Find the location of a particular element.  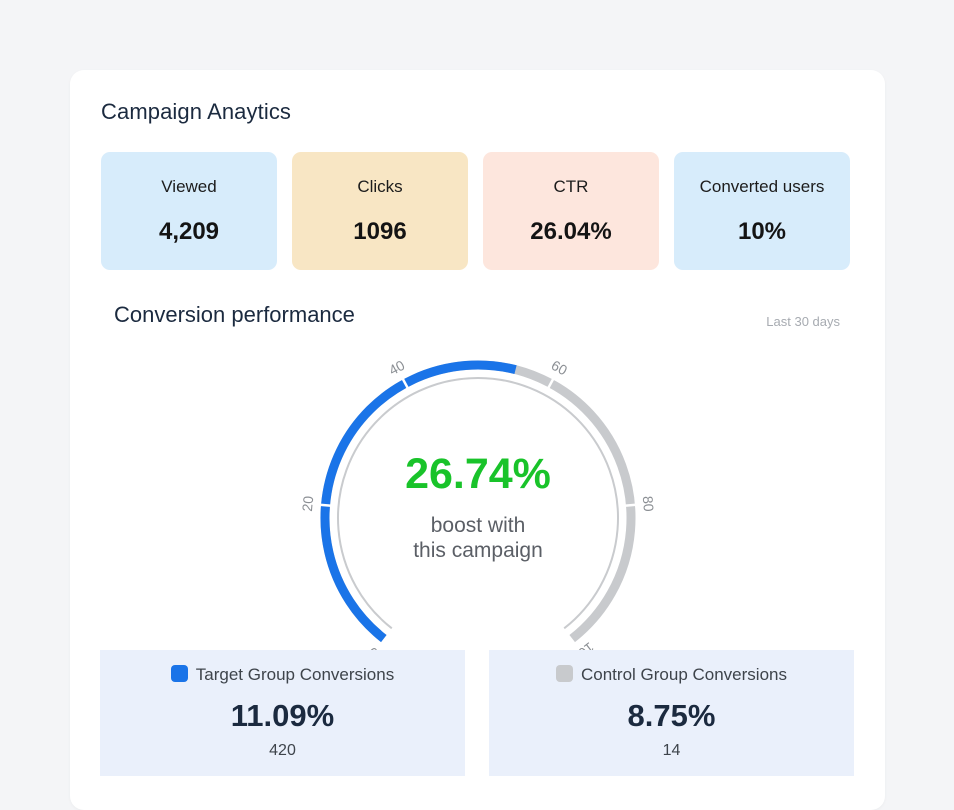

stat-label: CTR is located at coordinates (571, 186).